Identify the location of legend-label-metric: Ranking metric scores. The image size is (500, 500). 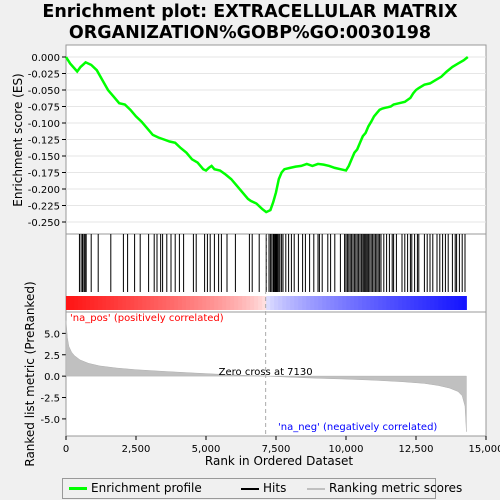
(396, 488).